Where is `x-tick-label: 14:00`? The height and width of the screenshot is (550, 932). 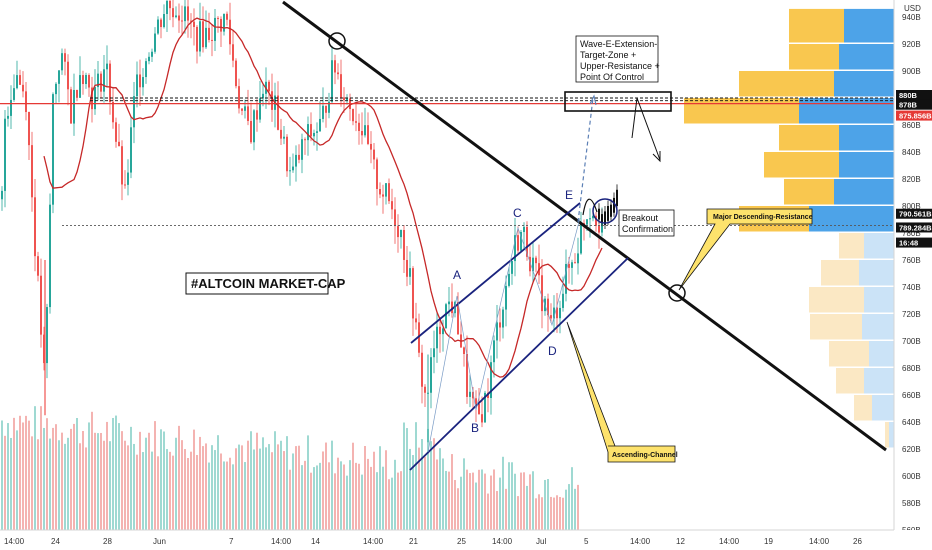 x-tick-label: 14:00 is located at coordinates (14, 541).